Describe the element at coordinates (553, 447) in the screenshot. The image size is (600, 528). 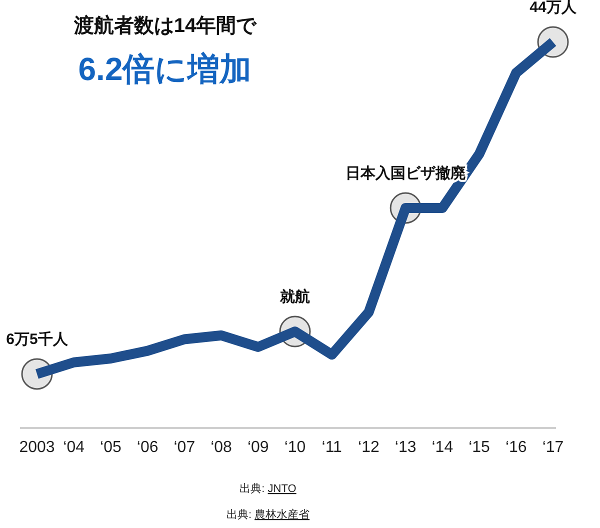
I see `x-tick-label: ‘17` at that location.